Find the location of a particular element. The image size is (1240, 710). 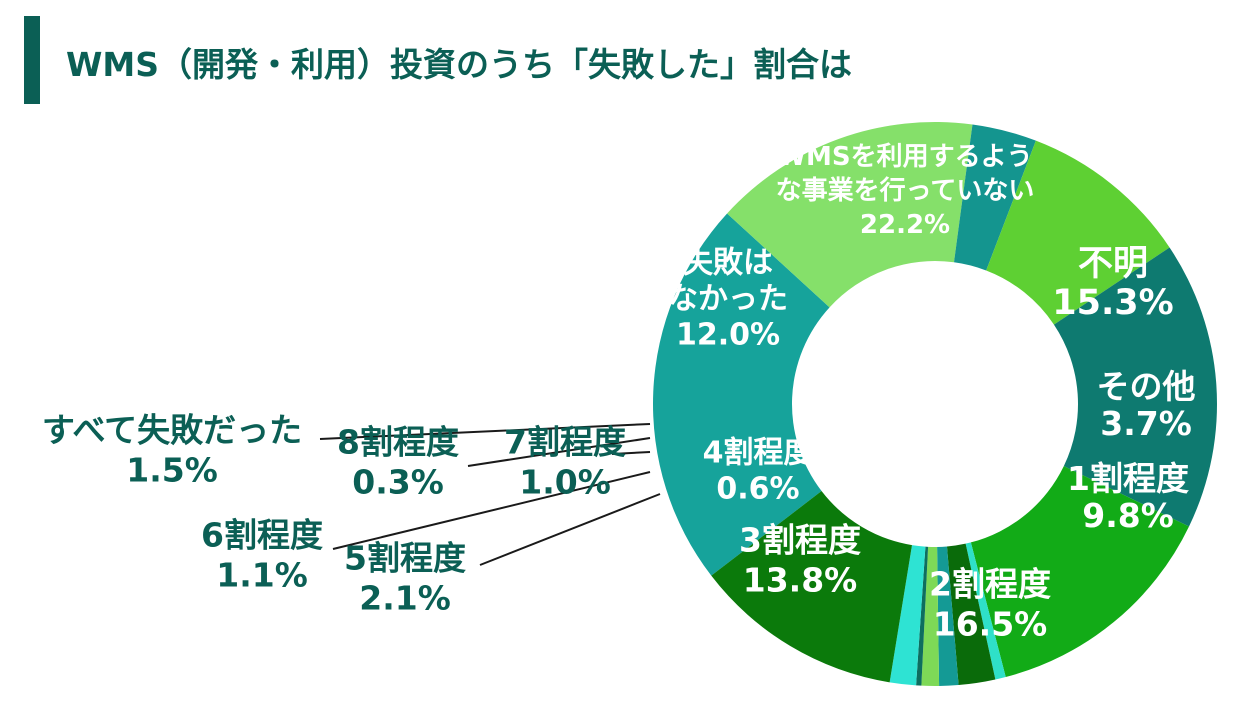

slice-13-label: なかった is located at coordinates (728, 299).